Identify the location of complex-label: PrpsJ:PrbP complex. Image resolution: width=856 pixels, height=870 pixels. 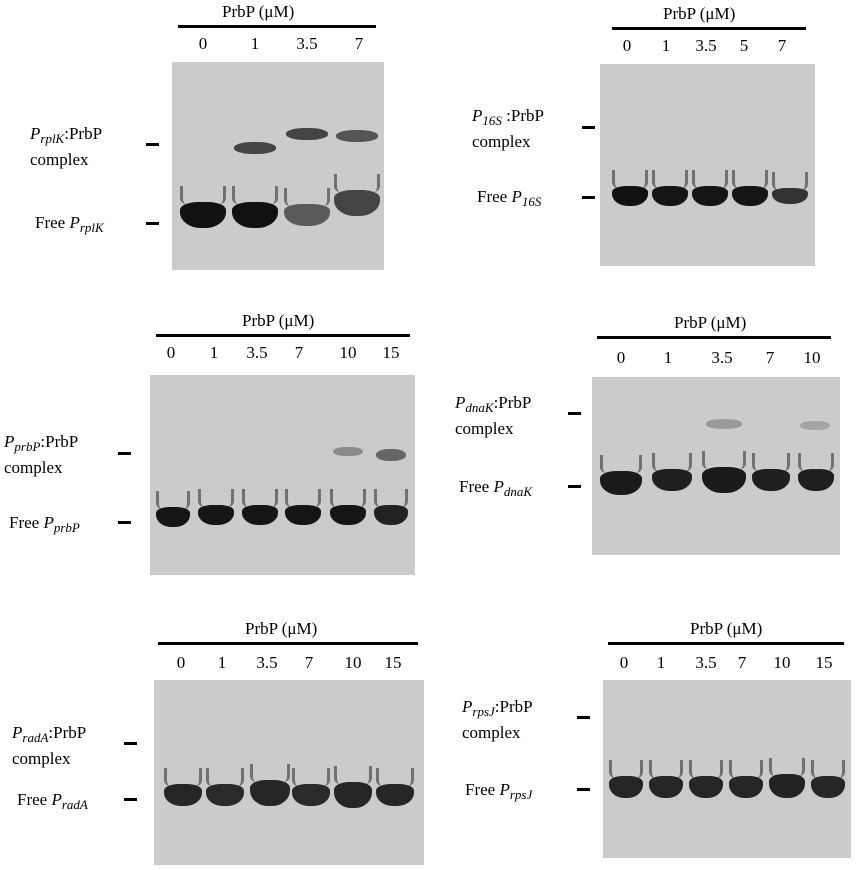
(497, 719).